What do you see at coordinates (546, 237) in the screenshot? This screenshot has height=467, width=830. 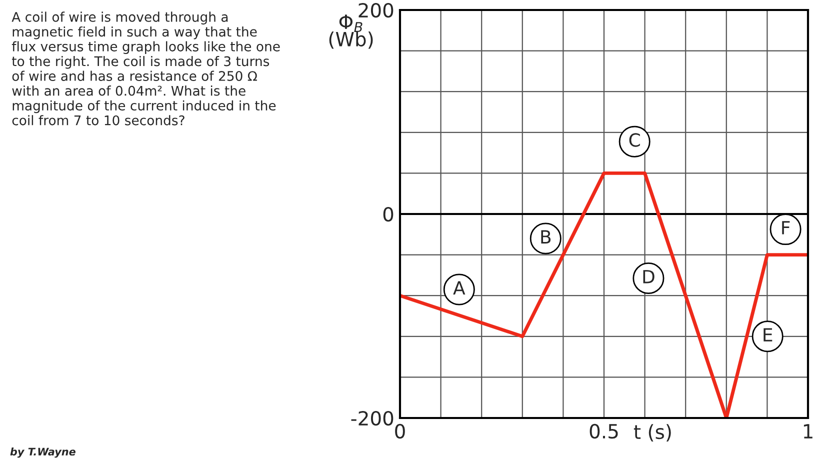 I see `annotation: B` at bounding box center [546, 237].